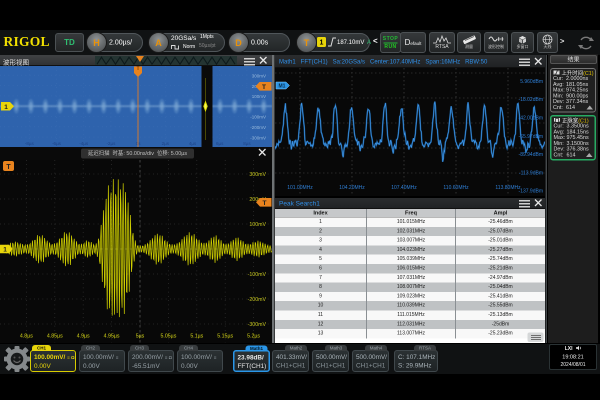 Image resolution: width=600 pixels, height=400 pixels. Describe the element at coordinates (531, 192) in the screenshot. I see `svg-text: -137.9dBm` at that location.